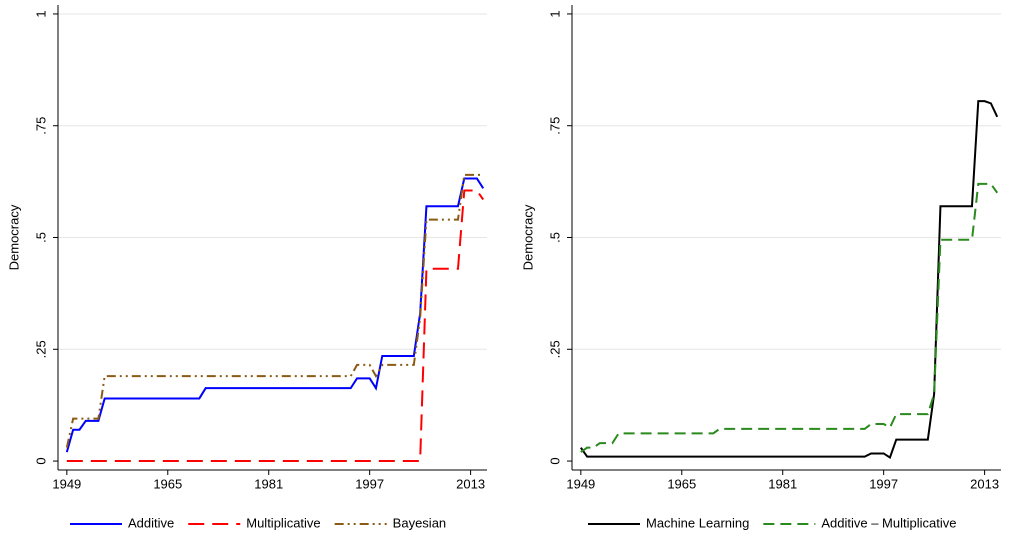  Describe the element at coordinates (283, 522) in the screenshot. I see `legend-label: Multiplicative` at that location.